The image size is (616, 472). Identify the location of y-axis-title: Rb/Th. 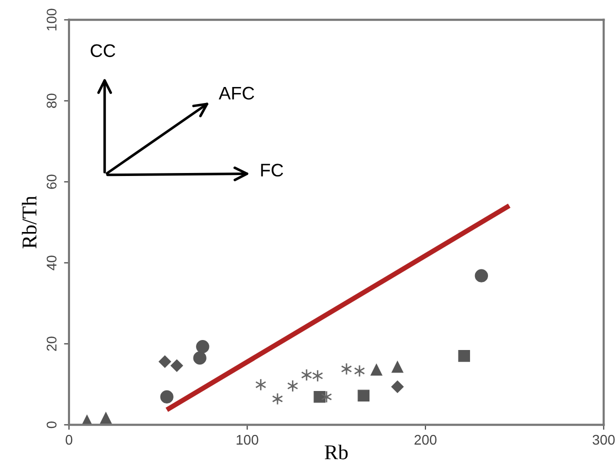
(29, 222).